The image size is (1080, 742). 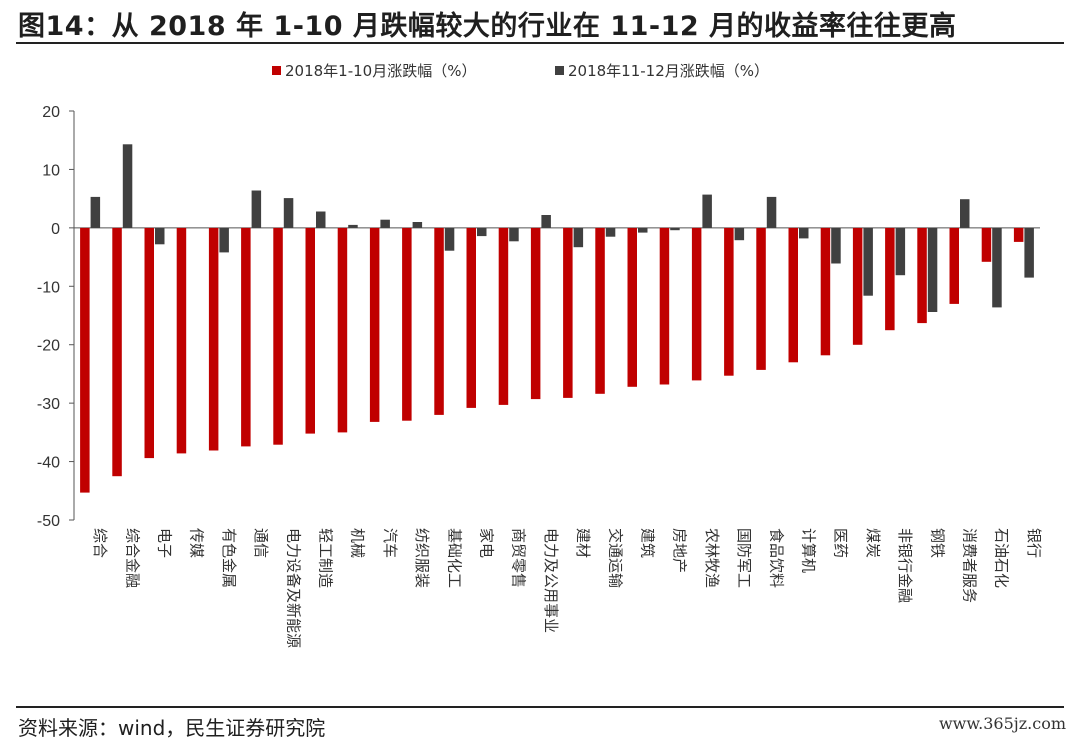 What do you see at coordinates (417, 225) in the screenshot?
I see `bar-纺织服装-series-2` at bounding box center [417, 225].